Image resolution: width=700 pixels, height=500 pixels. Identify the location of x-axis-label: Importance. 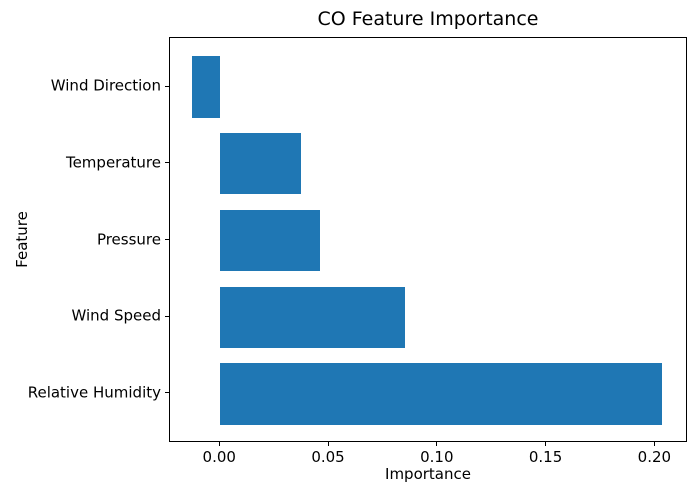
(428, 474).